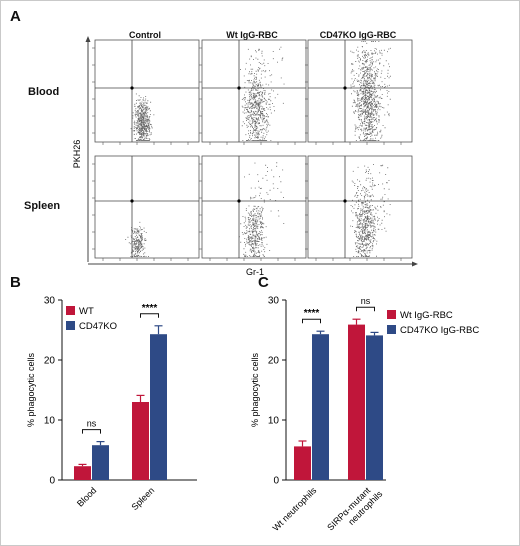 This screenshot has width=520, height=546. I want to click on legend-label-0: Wt IgG-RBC, so click(426, 315).